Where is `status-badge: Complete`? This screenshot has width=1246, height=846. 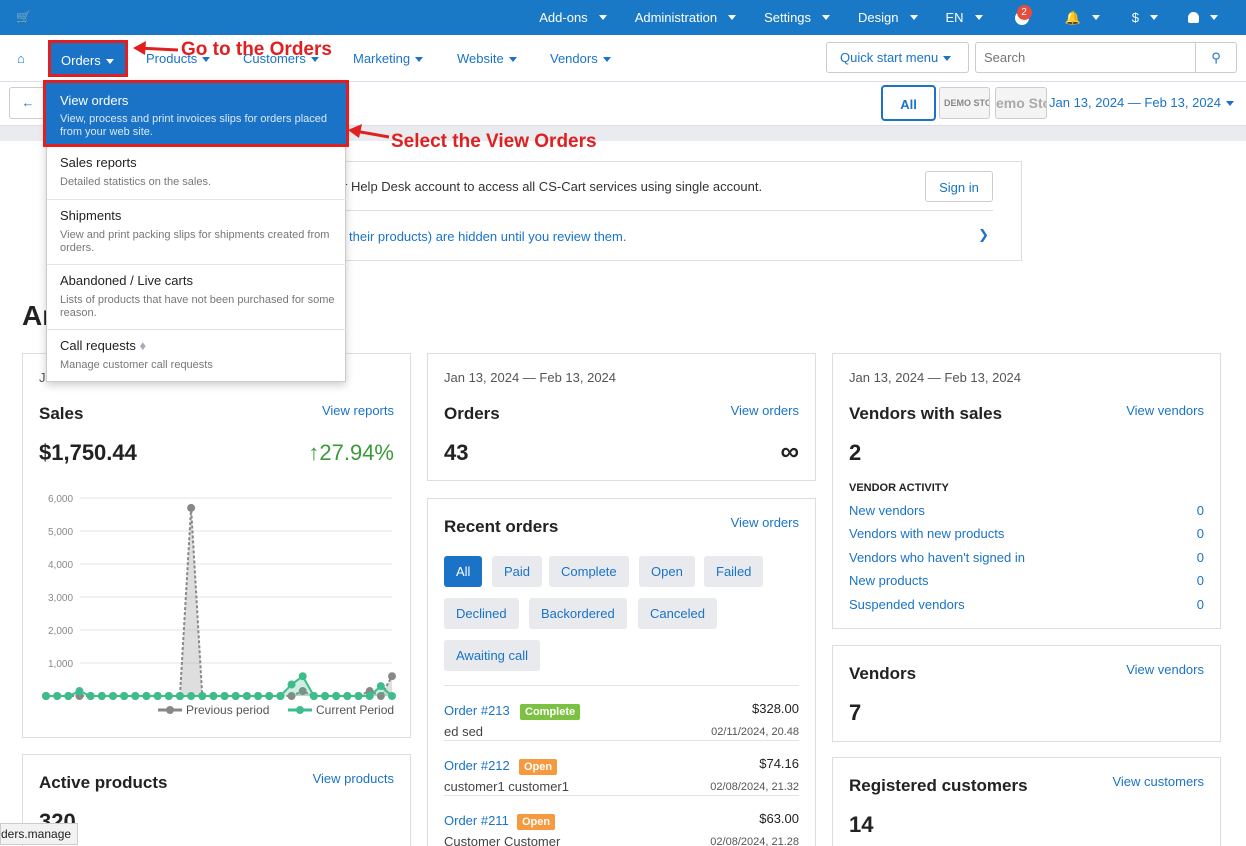 status-badge: Complete is located at coordinates (550, 712).